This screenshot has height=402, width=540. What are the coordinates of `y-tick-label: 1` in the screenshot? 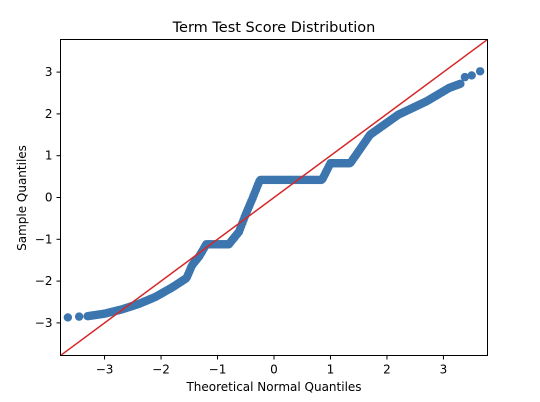 It's located at (49, 156).